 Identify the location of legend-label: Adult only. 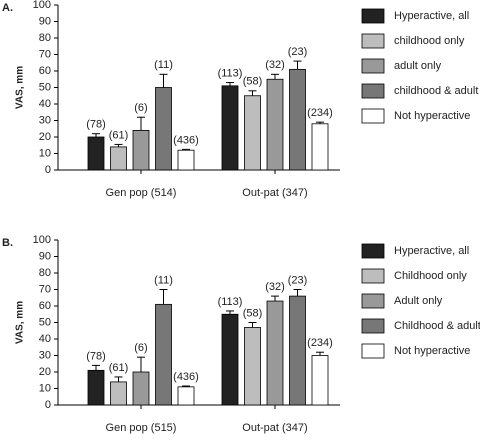
(418, 301).